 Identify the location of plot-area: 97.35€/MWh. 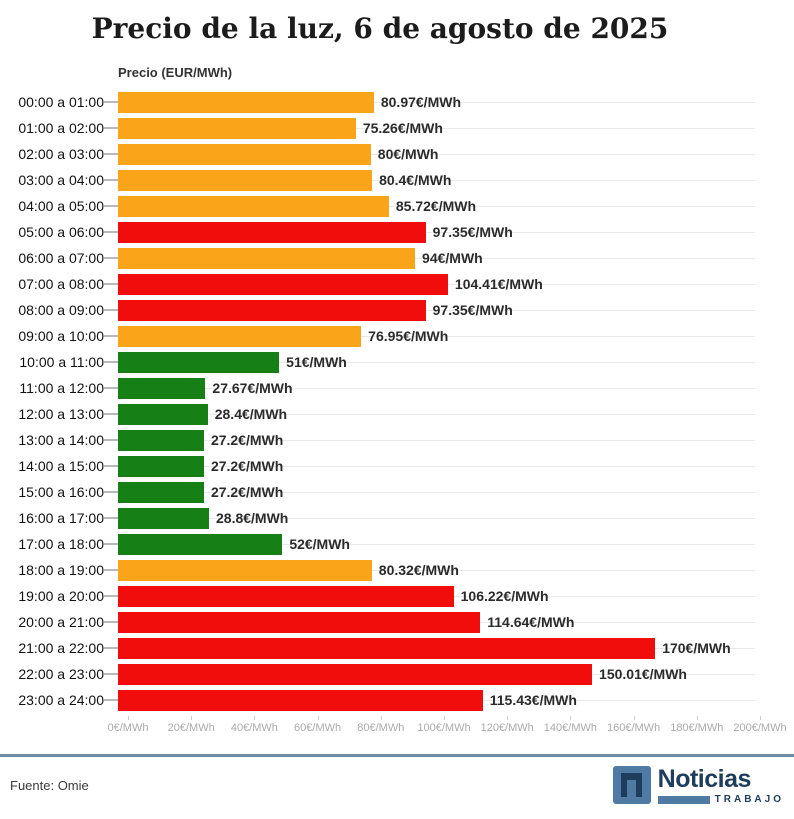
(429, 310).